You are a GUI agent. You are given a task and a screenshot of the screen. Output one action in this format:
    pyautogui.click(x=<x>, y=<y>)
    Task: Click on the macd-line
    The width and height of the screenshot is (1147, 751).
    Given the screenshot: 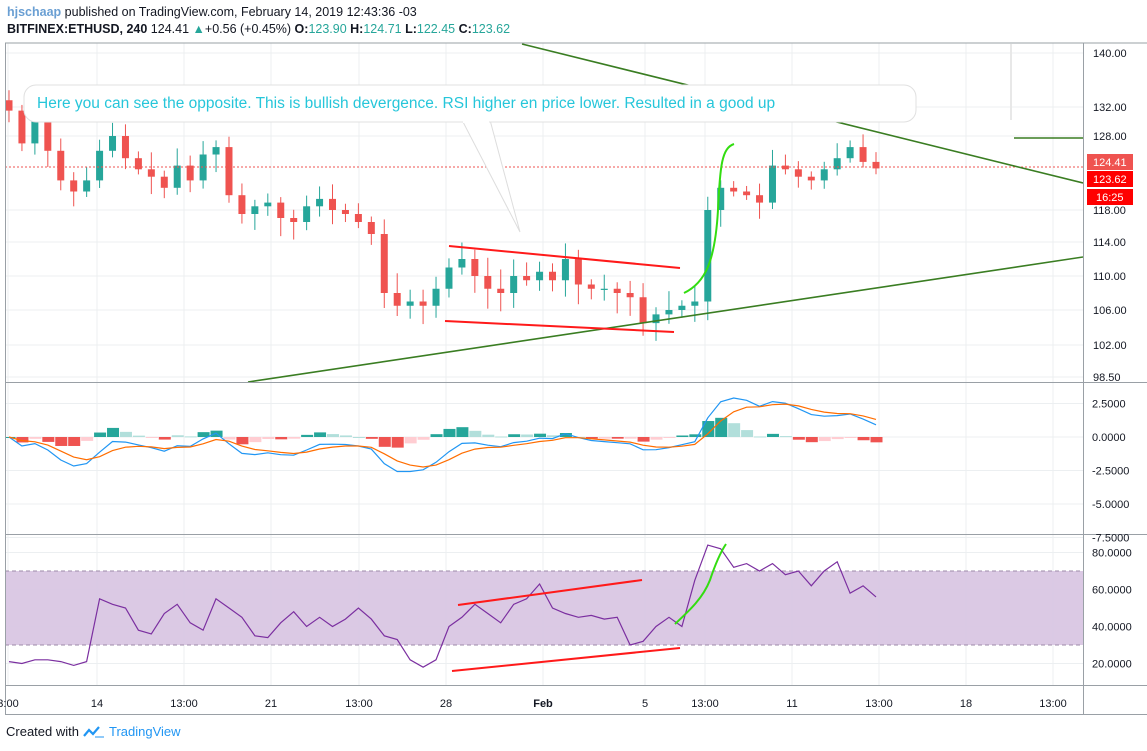 What is the action you would take?
    pyautogui.click(x=442, y=435)
    